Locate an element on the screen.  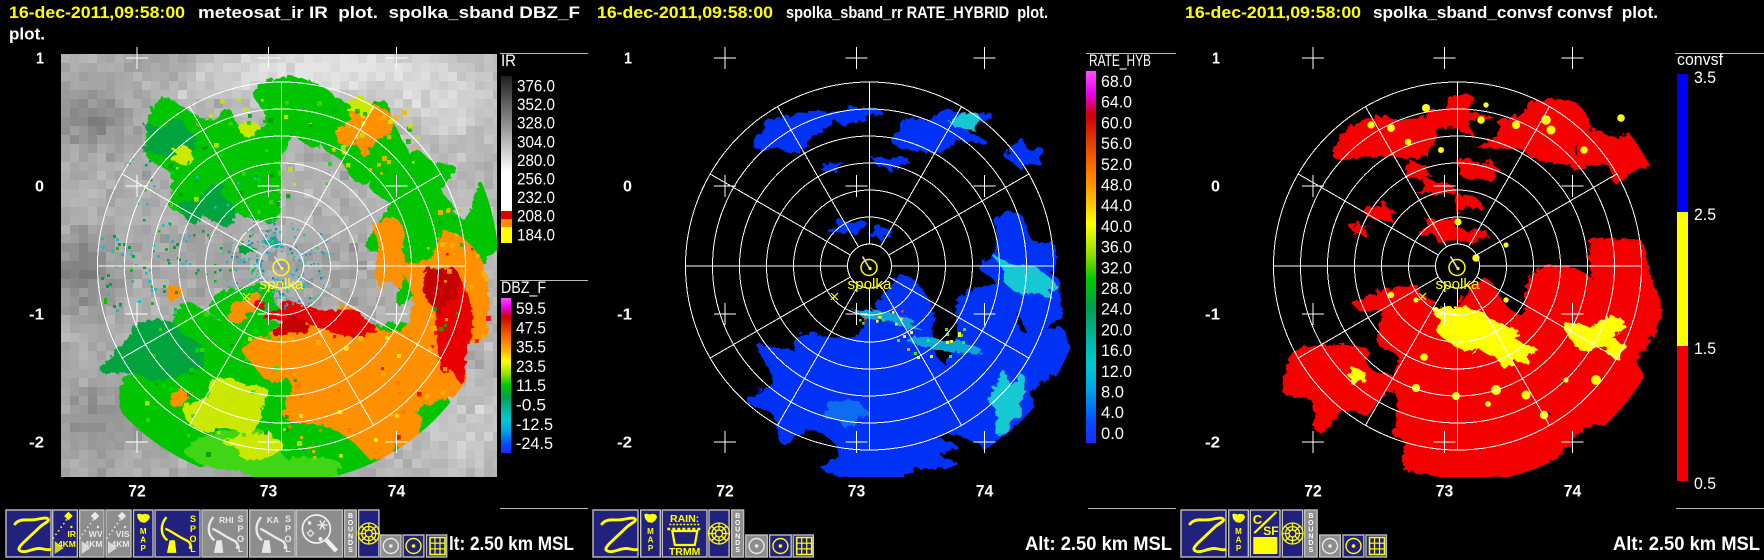
svg-text: -1 is located at coordinates (36, 315).